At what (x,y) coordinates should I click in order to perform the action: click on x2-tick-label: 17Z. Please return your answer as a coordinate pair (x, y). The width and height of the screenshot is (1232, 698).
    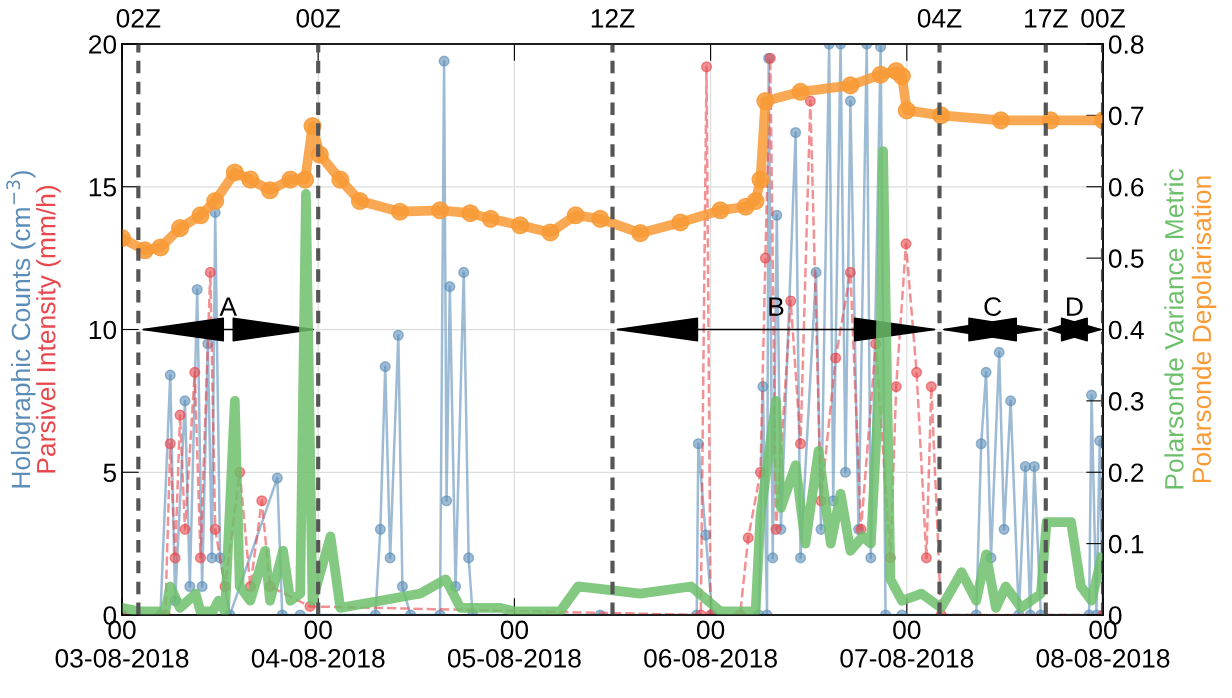
    Looking at the image, I should click on (1046, 18).